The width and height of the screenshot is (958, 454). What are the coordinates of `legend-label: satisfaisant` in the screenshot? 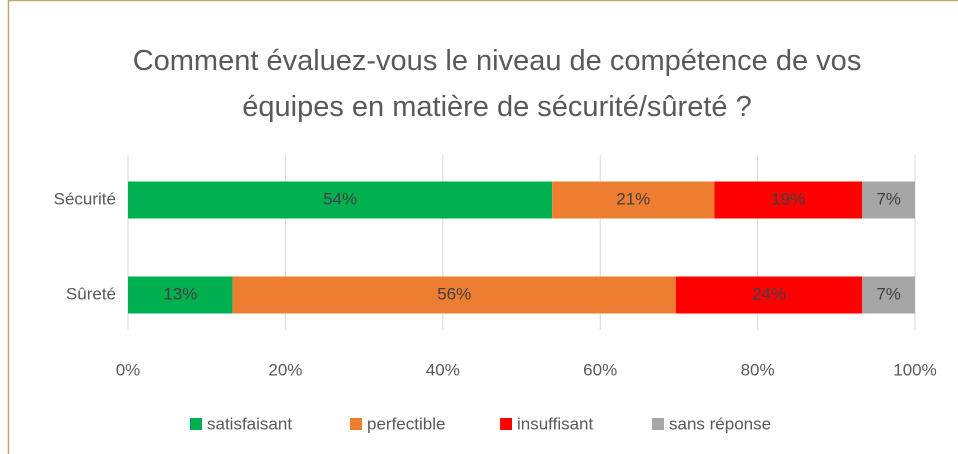 It's located at (249, 423).